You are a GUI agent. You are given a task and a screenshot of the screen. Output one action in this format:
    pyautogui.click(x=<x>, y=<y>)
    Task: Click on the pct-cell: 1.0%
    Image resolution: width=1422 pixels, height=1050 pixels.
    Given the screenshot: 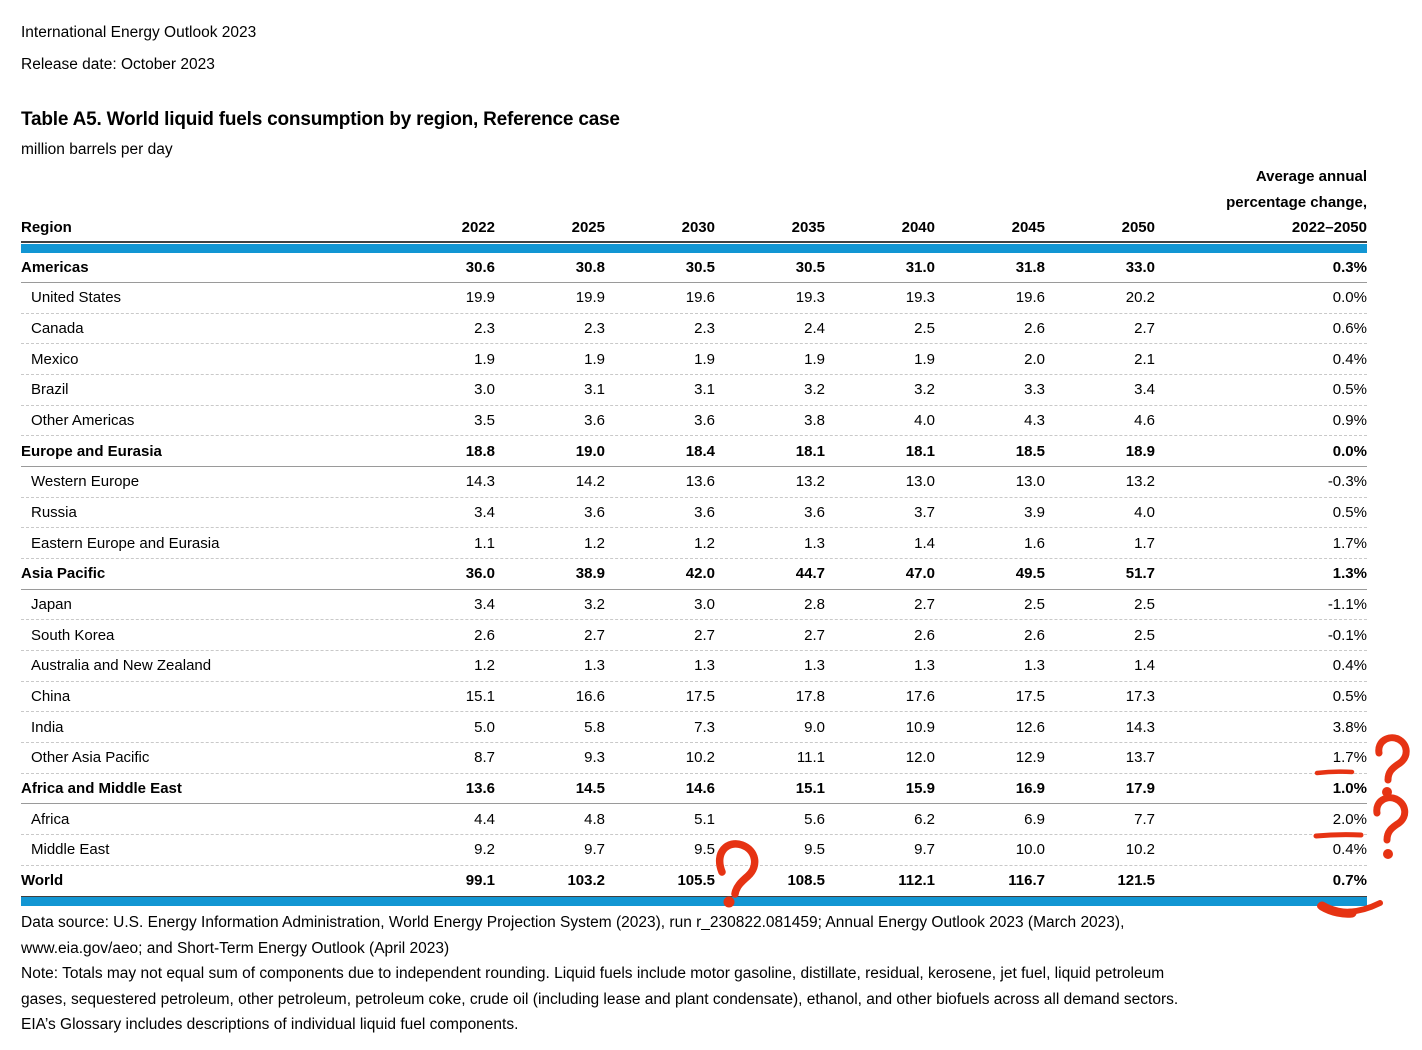 What is the action you would take?
    pyautogui.click(x=1349, y=788)
    